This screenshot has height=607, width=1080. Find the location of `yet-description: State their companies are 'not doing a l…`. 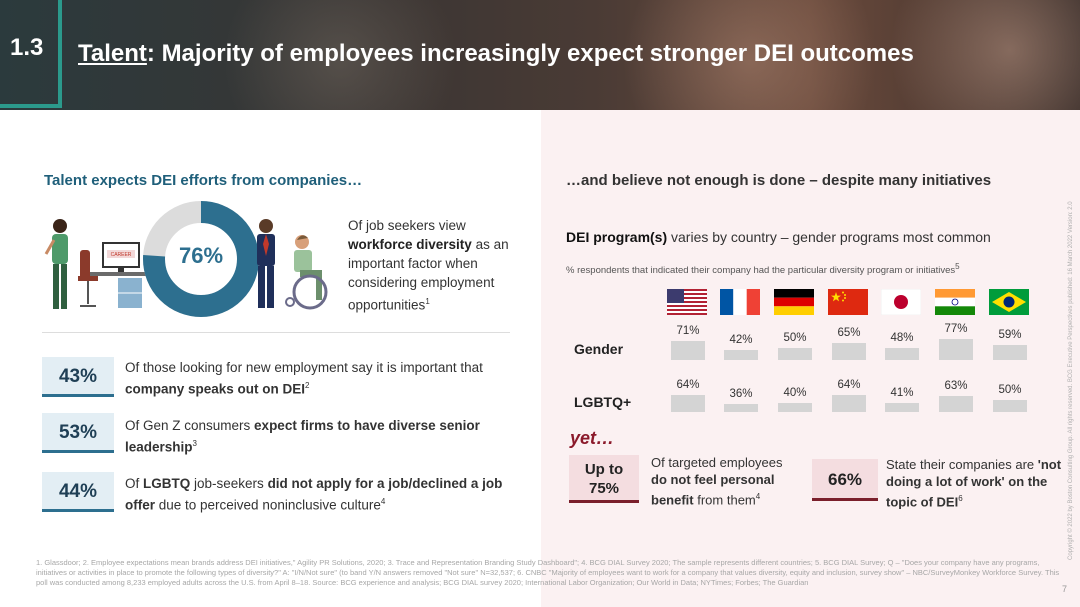

yet-description: State their companies are 'not doing a l… is located at coordinates (976, 483).